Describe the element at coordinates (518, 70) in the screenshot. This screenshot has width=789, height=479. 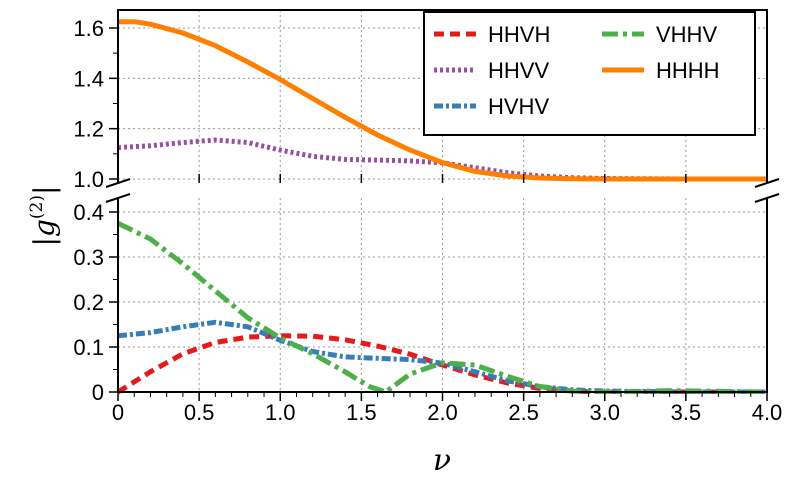
I see `legend-label: HHVV` at that location.